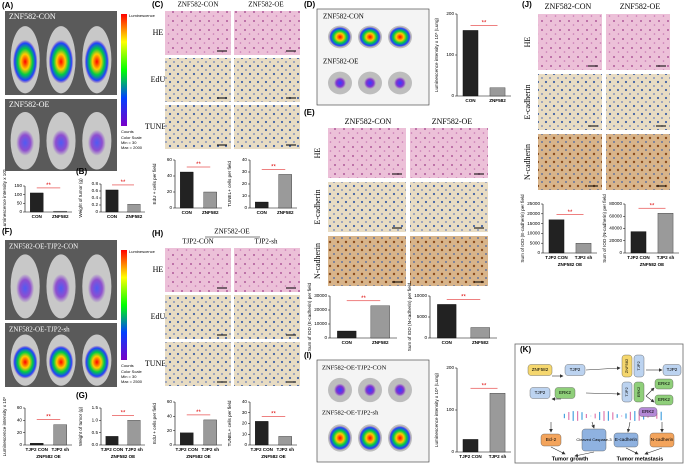  What do you see at coordinates (422, 316) in the screenshot?
I see `y-tick-label: 5000` at bounding box center [422, 316].